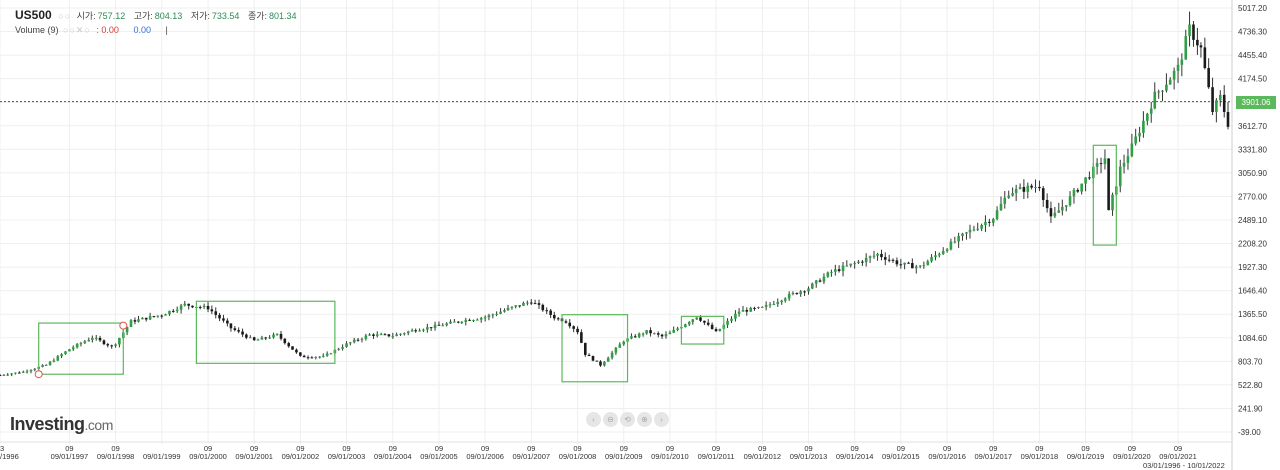 The width and height of the screenshot is (1280, 470). Describe the element at coordinates (2, 448) in the screenshot. I see `x-tick-top-label: 03` at that location.